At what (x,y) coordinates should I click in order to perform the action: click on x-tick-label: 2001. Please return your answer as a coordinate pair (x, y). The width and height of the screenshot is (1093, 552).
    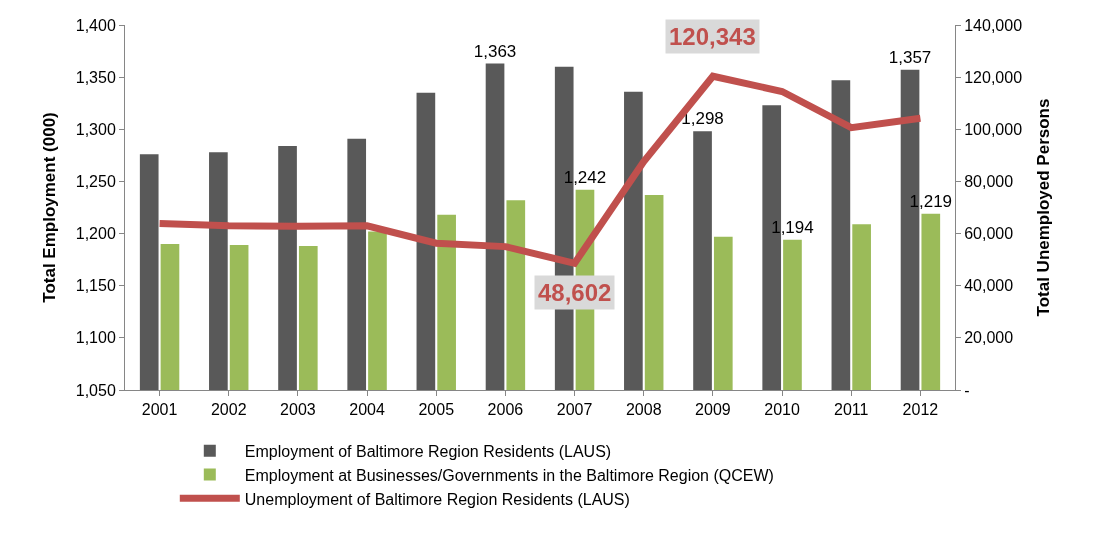
    Looking at the image, I should click on (159, 410).